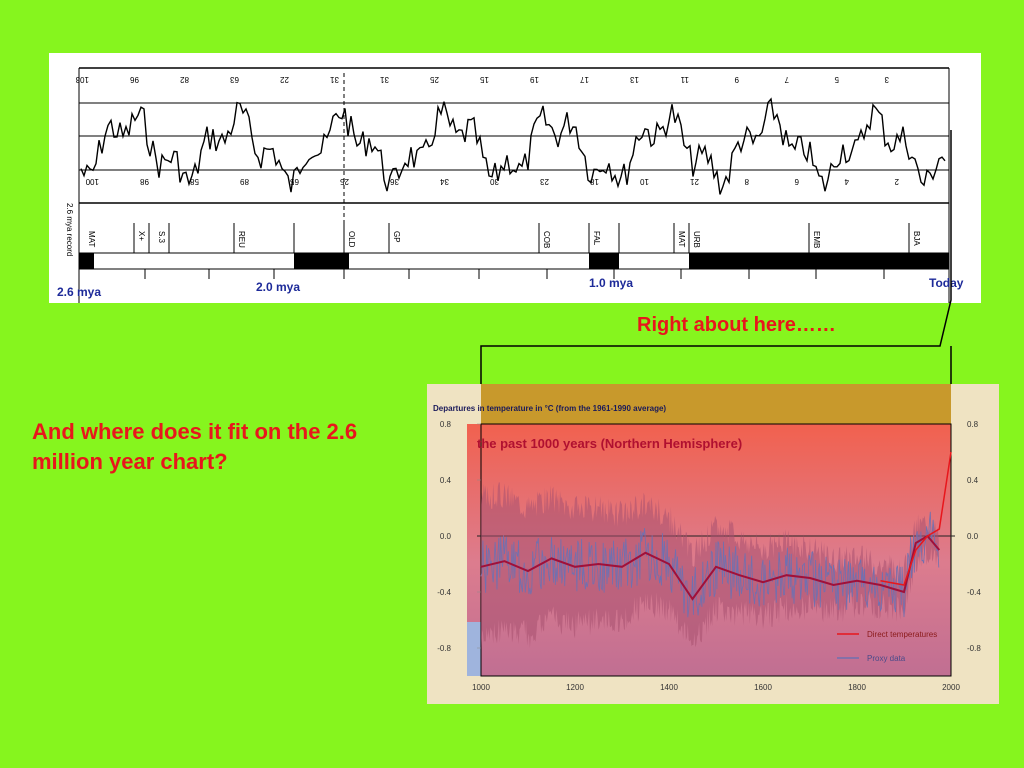 The image size is (1024, 768). What do you see at coordinates (886, 658) in the screenshot?
I see `legend-proxy-label: Proxy data` at bounding box center [886, 658].